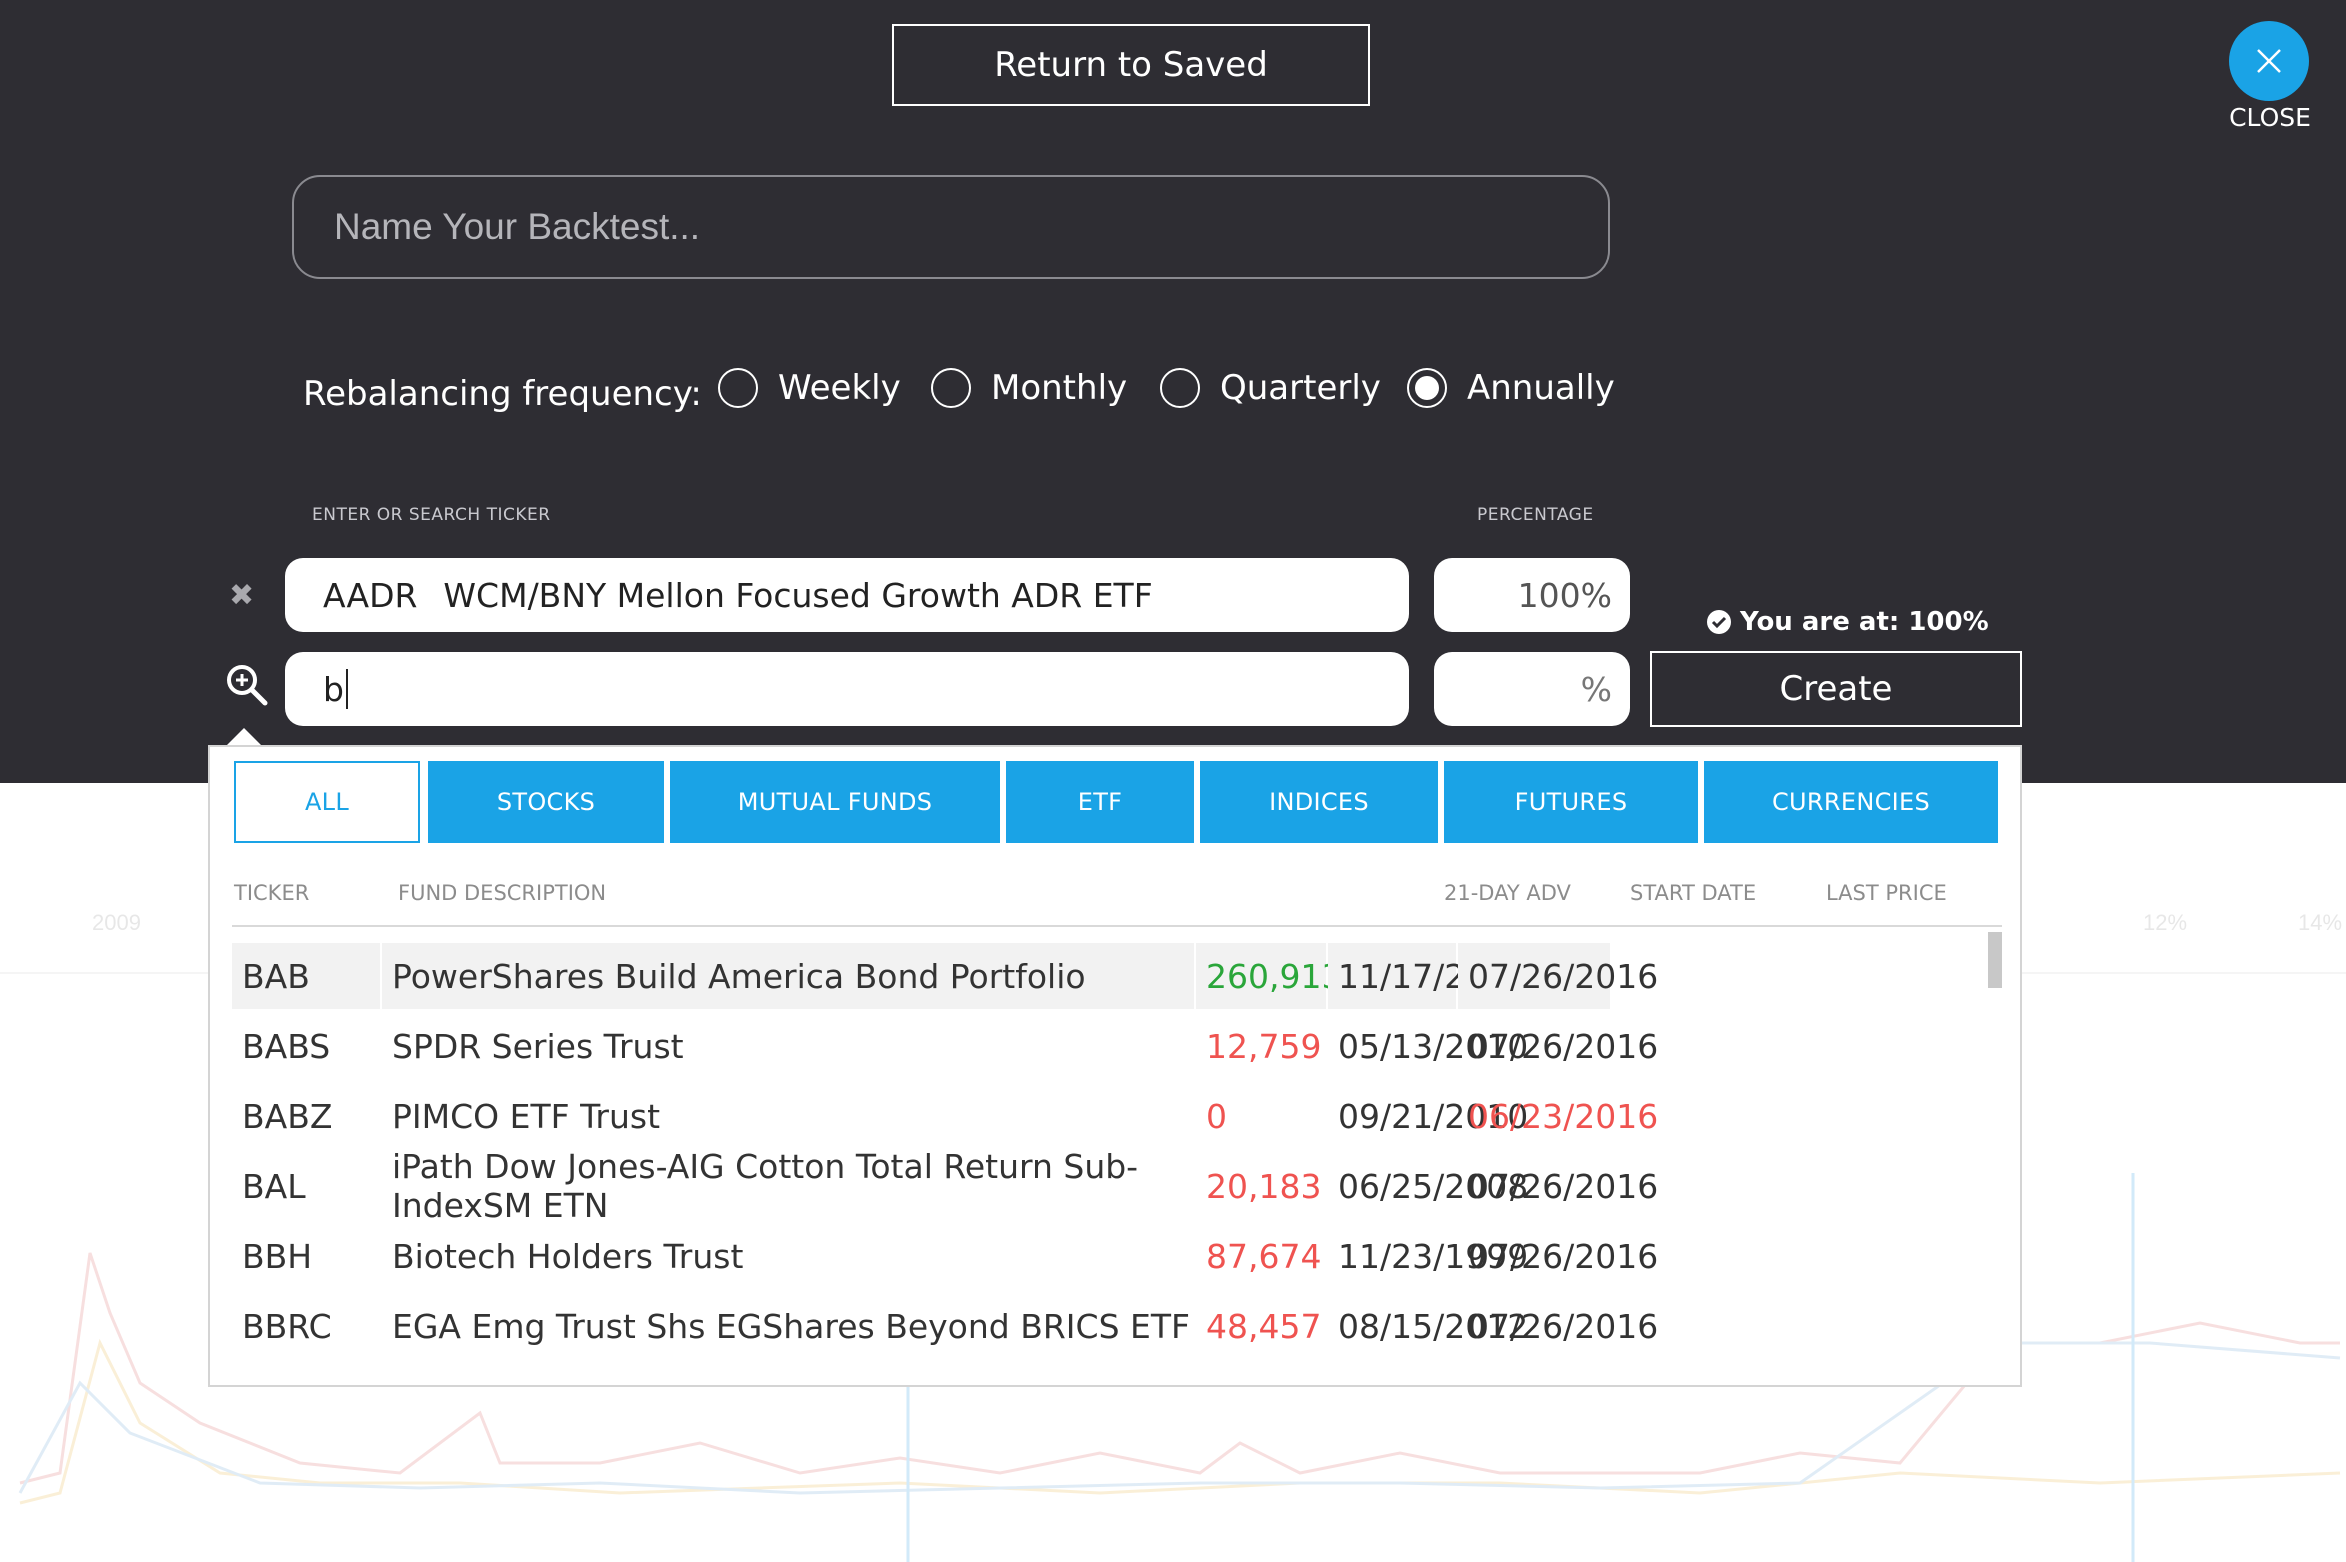 Image resolution: width=2346 pixels, height=1562 pixels. I want to click on percentage-placeholder: %, so click(1596, 689).